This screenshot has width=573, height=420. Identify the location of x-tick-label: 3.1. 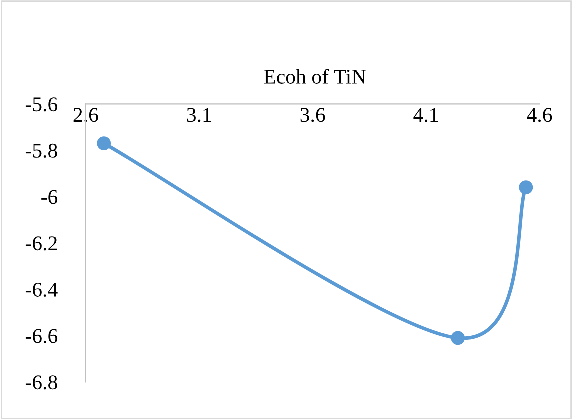
(199, 115).